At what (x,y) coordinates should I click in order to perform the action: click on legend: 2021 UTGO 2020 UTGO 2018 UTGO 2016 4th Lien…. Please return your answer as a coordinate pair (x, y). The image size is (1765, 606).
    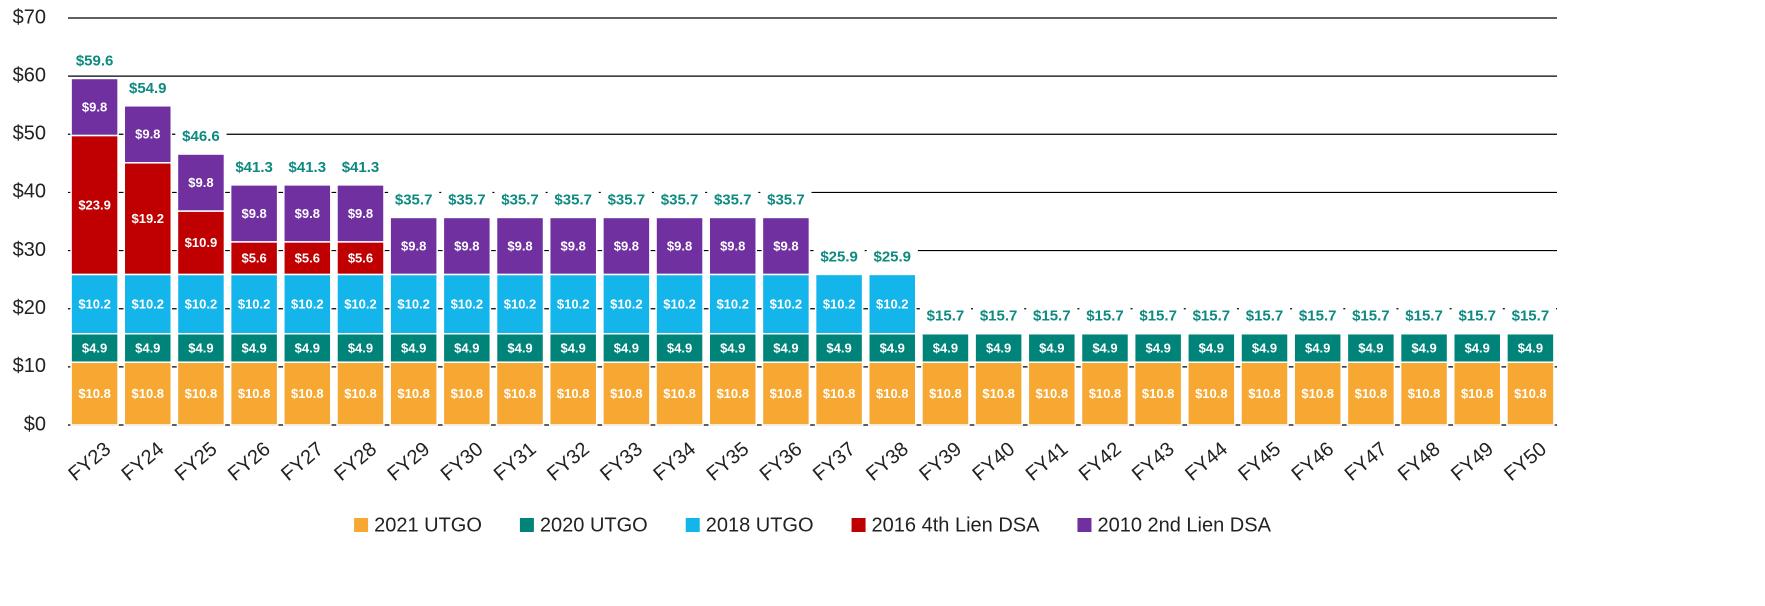
    Looking at the image, I should click on (813, 525).